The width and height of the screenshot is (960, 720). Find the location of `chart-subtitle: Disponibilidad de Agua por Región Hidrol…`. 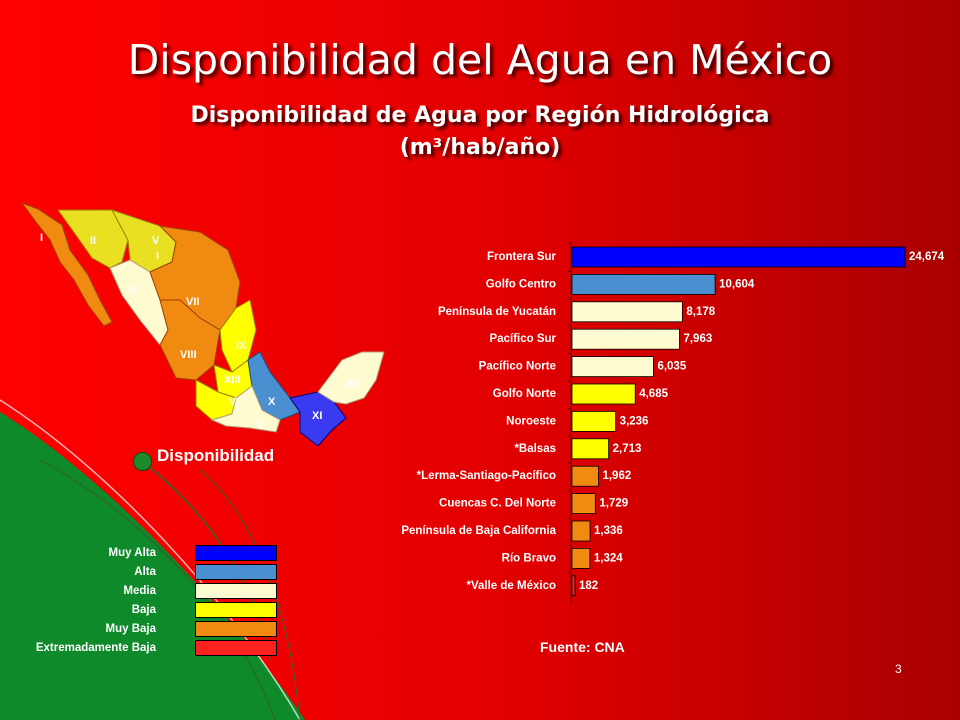

chart-subtitle: Disponibilidad de Agua por Región Hidrol… is located at coordinates (480, 115).